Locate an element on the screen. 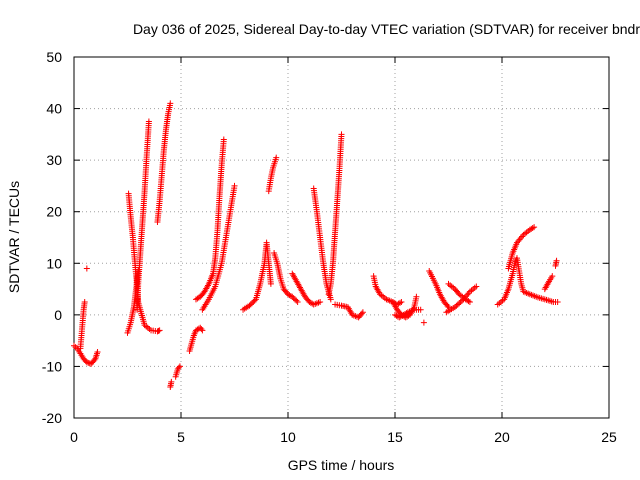 This screenshot has width=640, height=480. y-axis-label: SDTVAR / TECUs is located at coordinates (14, 237).